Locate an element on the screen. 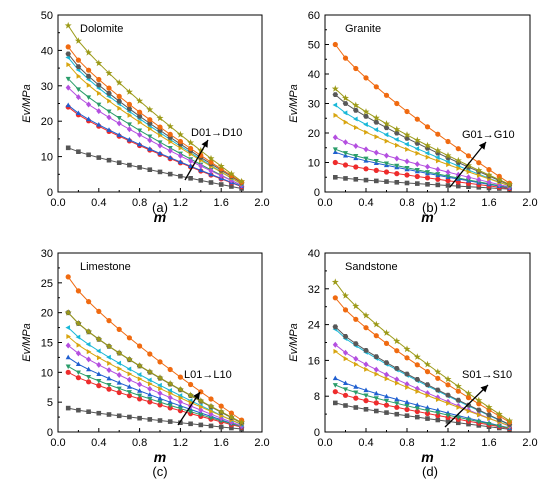 This screenshot has height=490, width=550. series-range-label: D01→D10 is located at coordinates (216, 133).